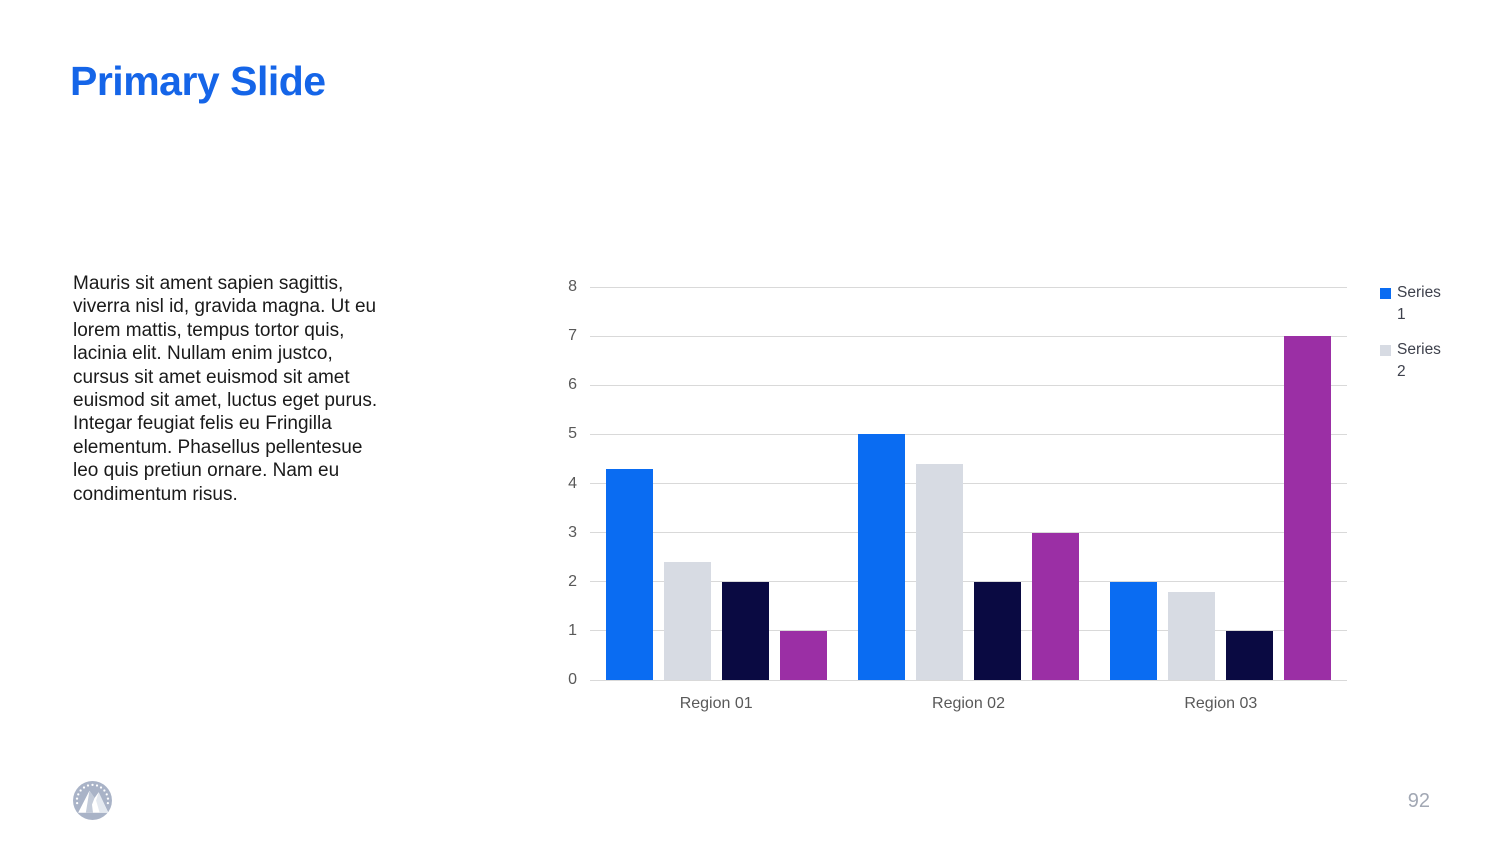 The image size is (1500, 844). What do you see at coordinates (572, 581) in the screenshot?
I see `y-axis-tick-label: 2` at bounding box center [572, 581].